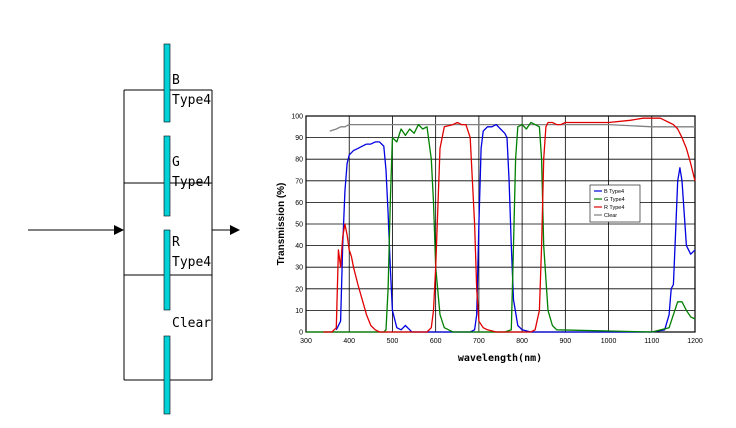 The height and width of the screenshot is (428, 736). I want to click on x-tick-label: 400, so click(349, 341).